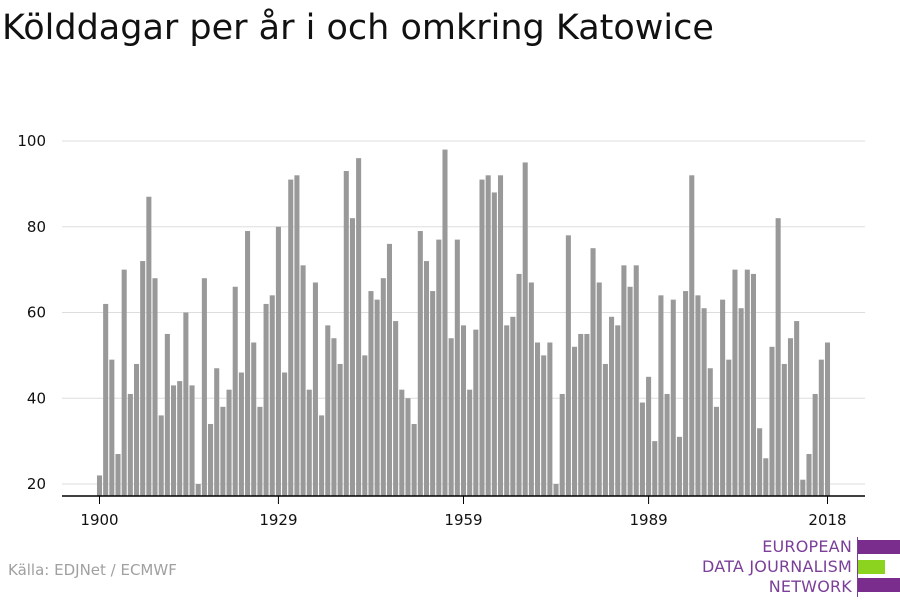 This screenshot has width=900, height=600. I want to click on bar-2012, so click(790, 417).